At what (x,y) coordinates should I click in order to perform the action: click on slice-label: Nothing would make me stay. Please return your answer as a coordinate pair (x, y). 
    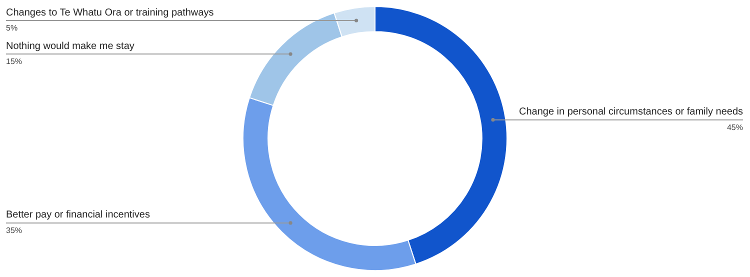
    Looking at the image, I should click on (70, 46).